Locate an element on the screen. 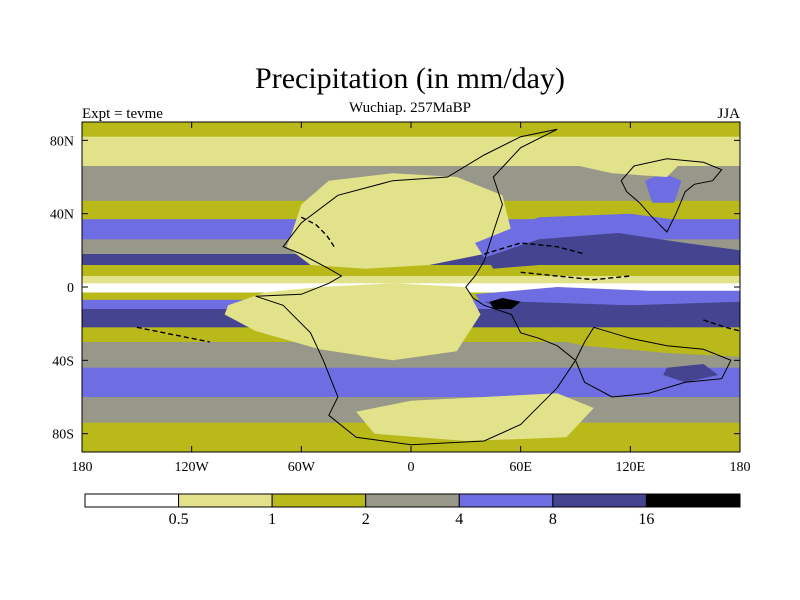 The width and height of the screenshot is (800, 600). y-tick-label-1: 40N is located at coordinates (62, 215).